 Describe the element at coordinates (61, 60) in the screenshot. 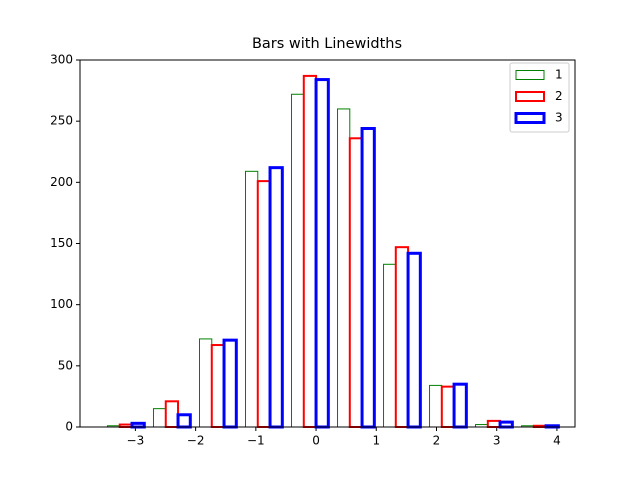

I see `y-tick-label: 300` at that location.